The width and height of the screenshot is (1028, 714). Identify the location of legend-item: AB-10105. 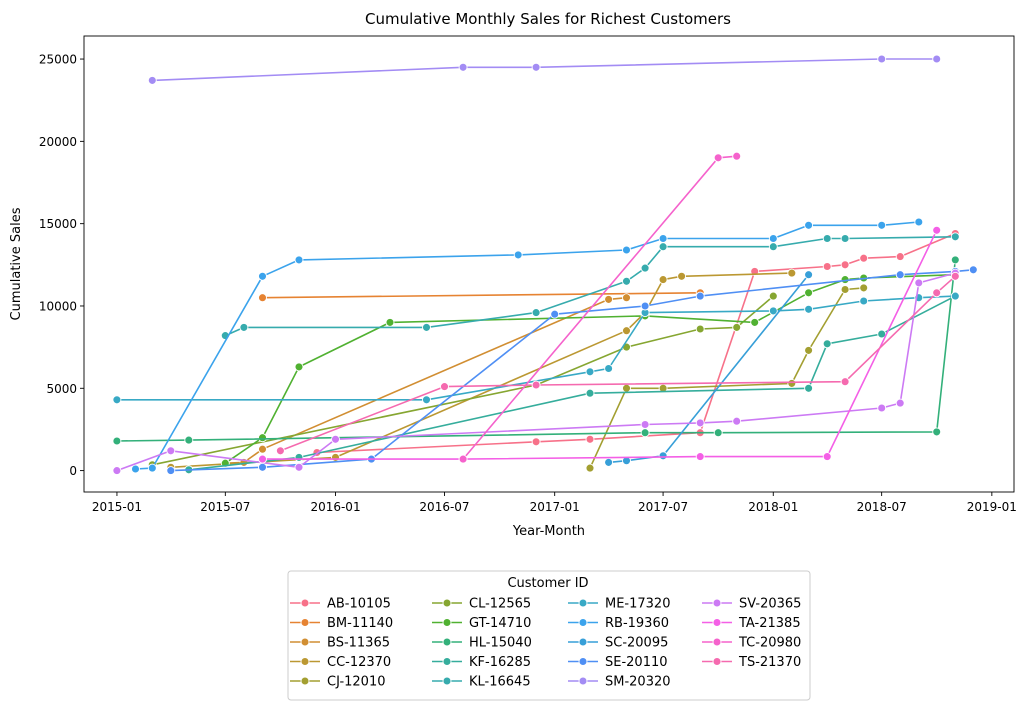
(340, 604).